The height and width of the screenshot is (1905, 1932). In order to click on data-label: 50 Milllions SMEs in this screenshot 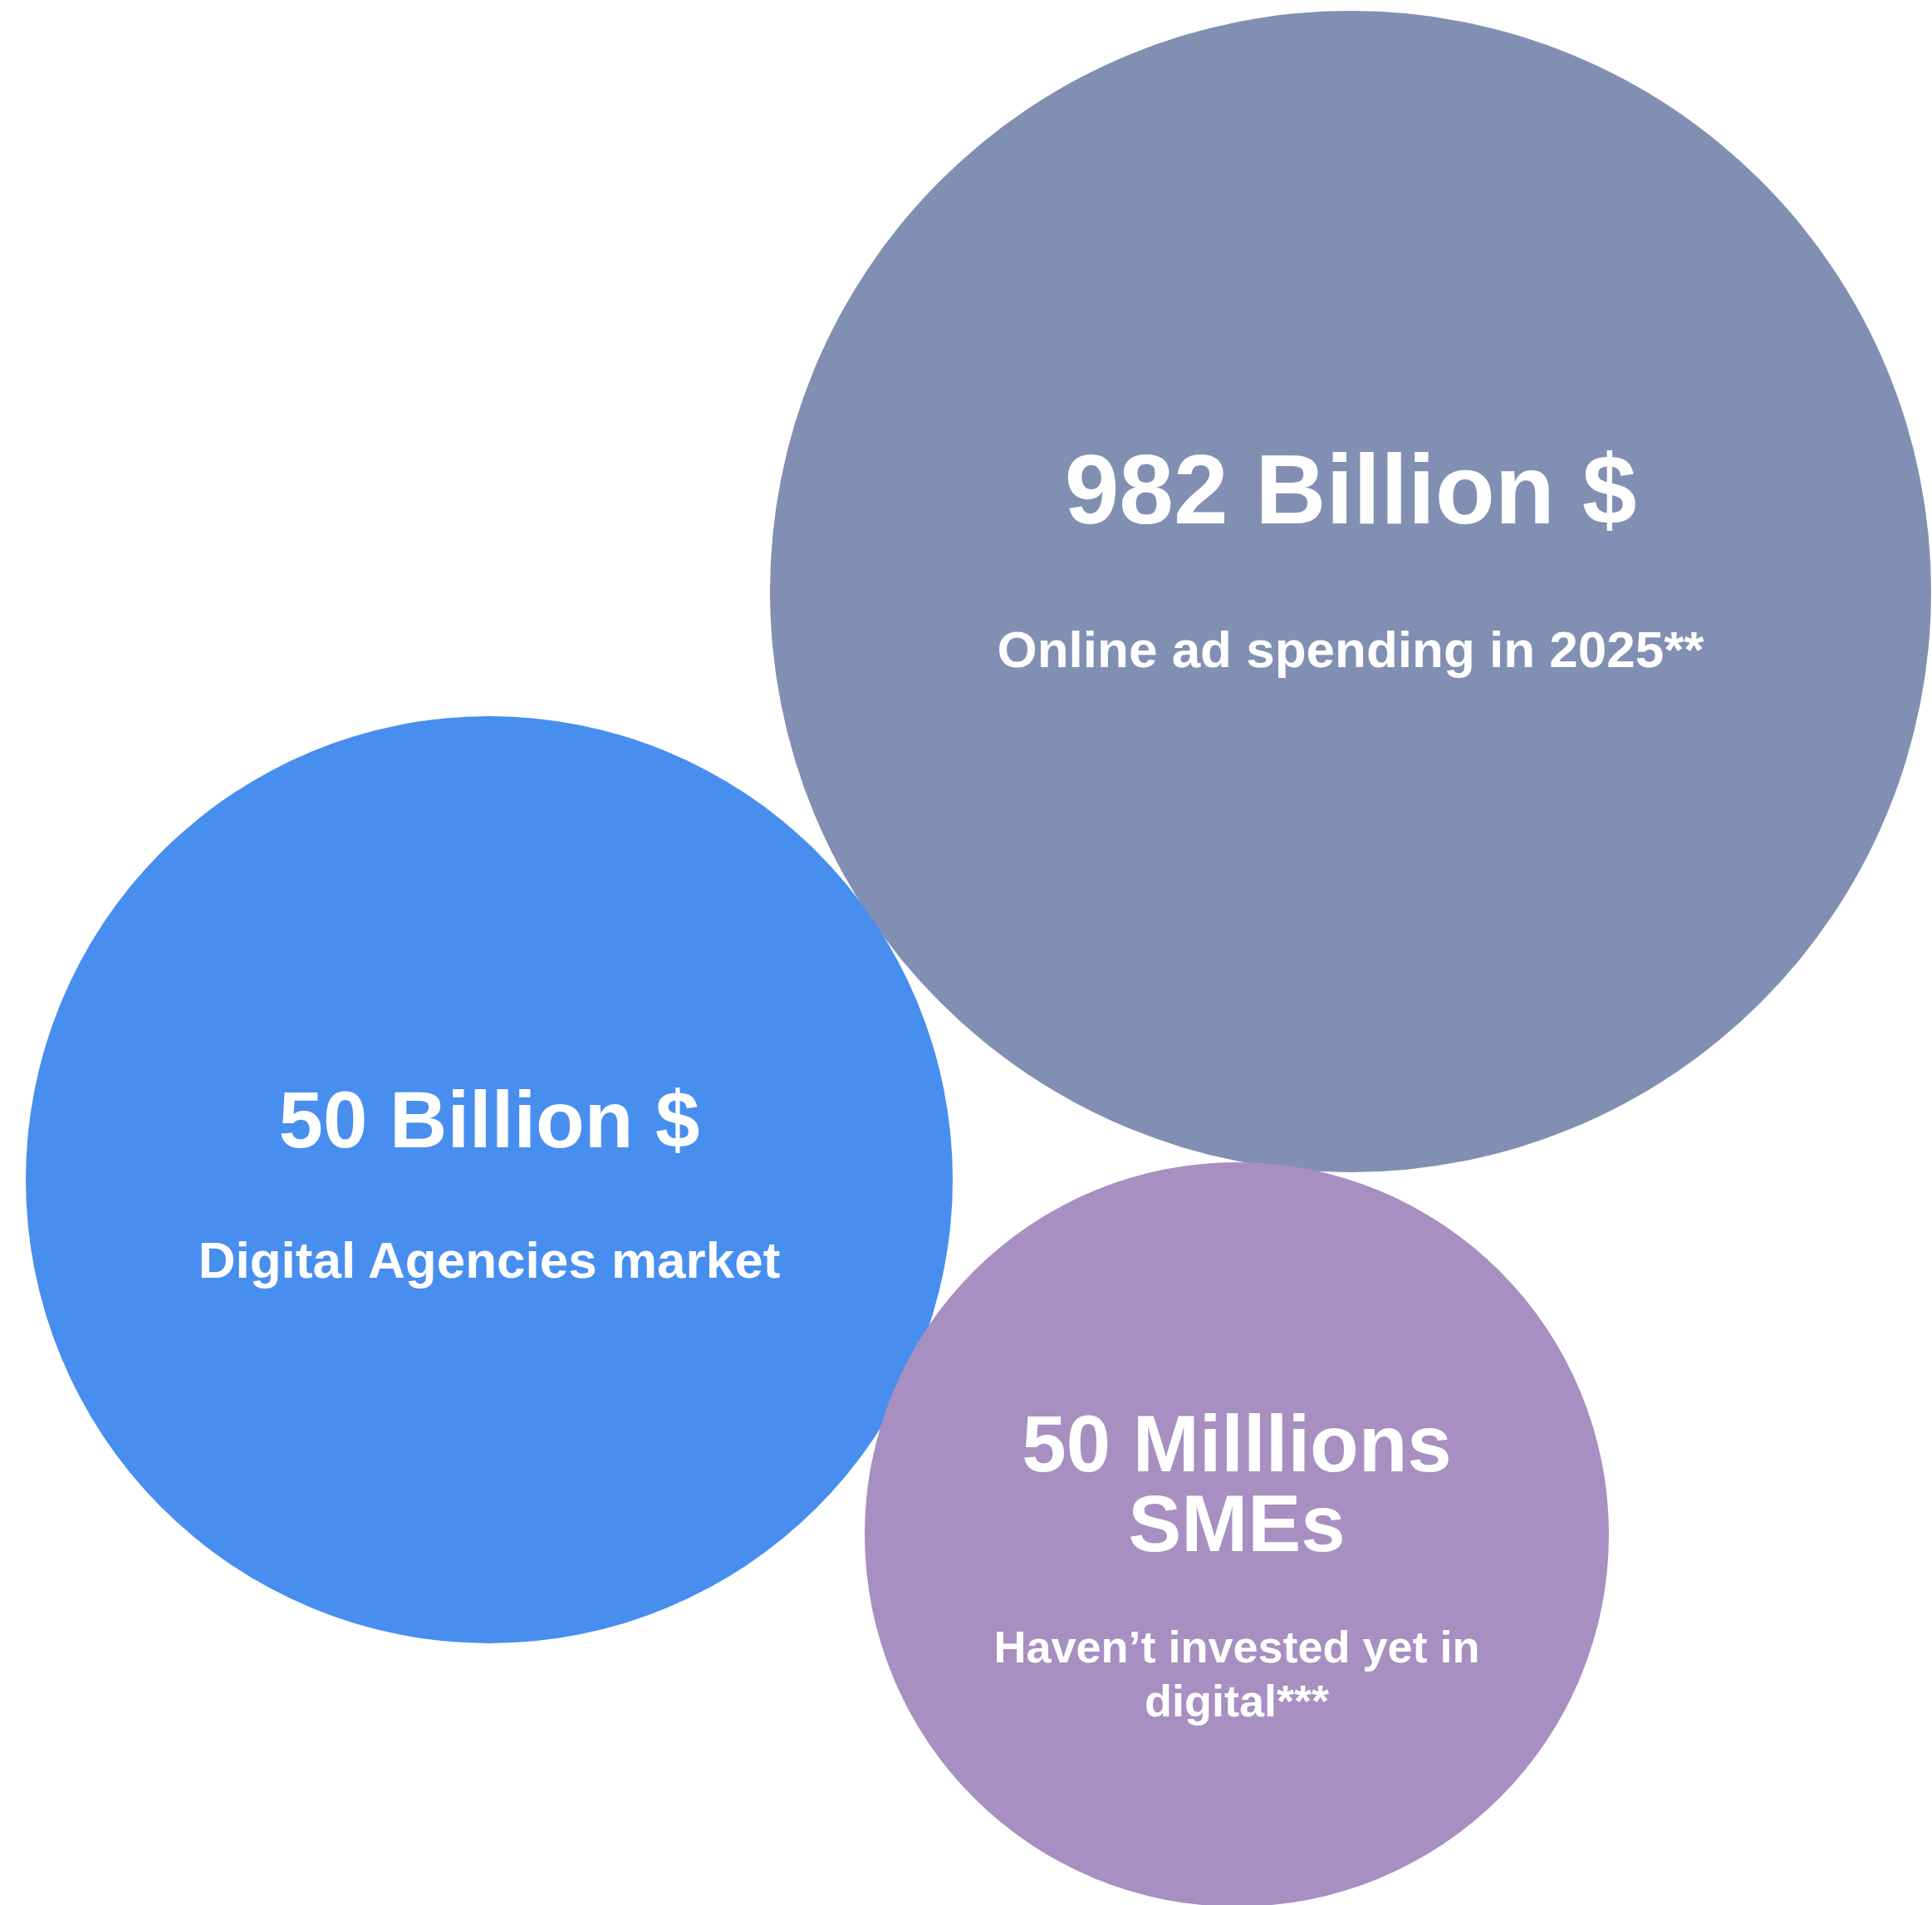, I will do `click(1237, 1483)`.